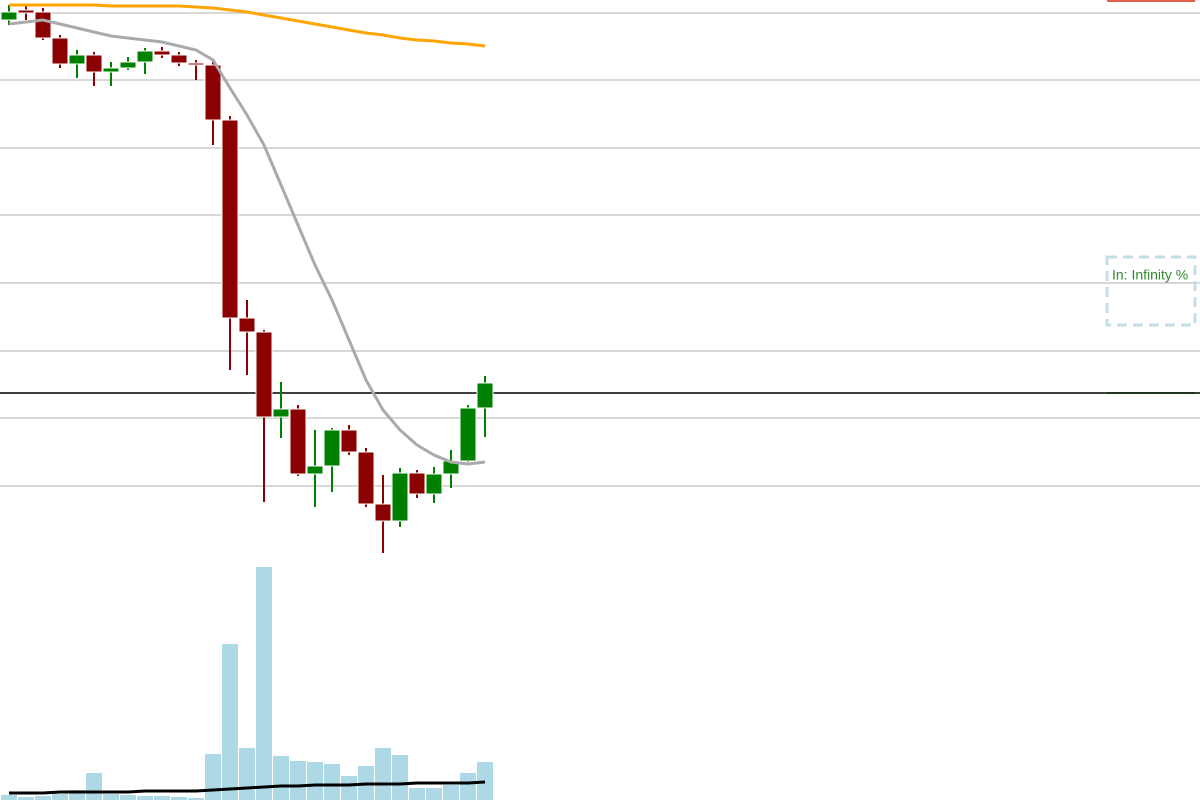  I want to click on annotation-box, so click(1151, 291).